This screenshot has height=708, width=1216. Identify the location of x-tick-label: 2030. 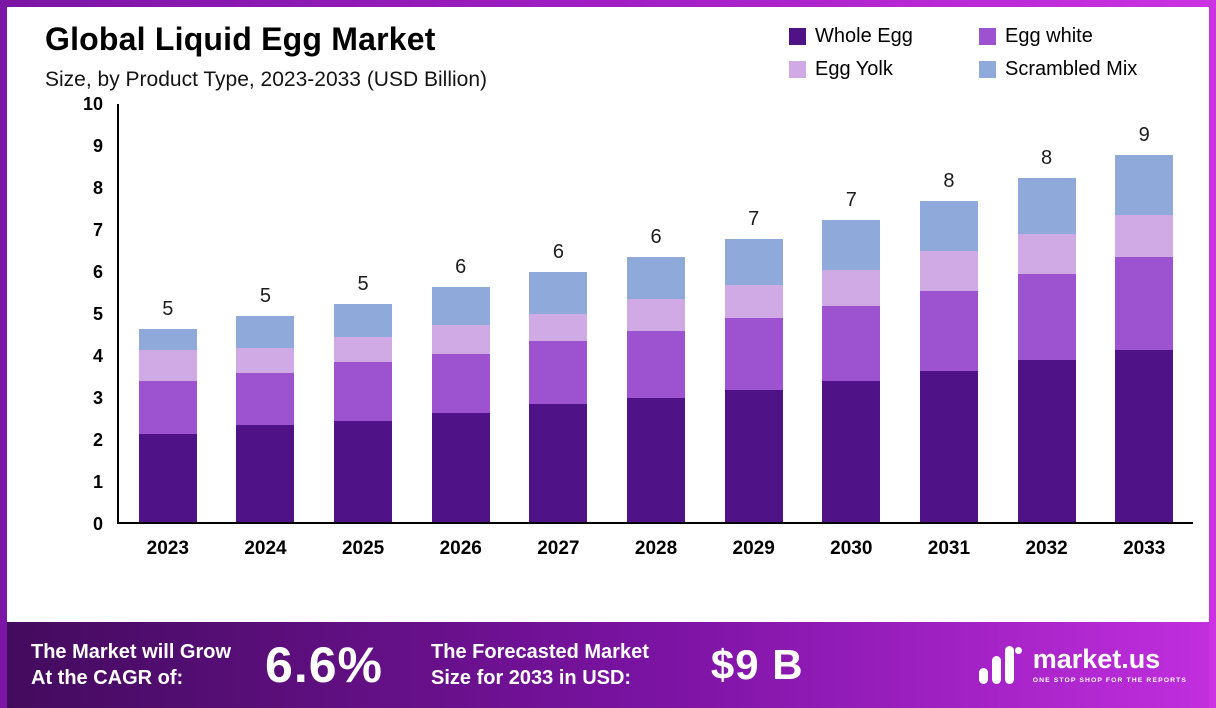
(851, 548).